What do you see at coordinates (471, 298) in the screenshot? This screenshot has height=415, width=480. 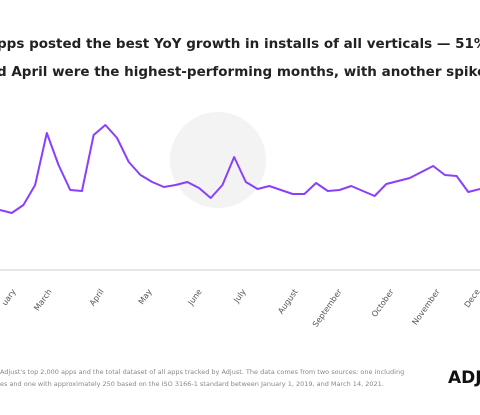 I see `x-tick-label: Dece` at bounding box center [471, 298].